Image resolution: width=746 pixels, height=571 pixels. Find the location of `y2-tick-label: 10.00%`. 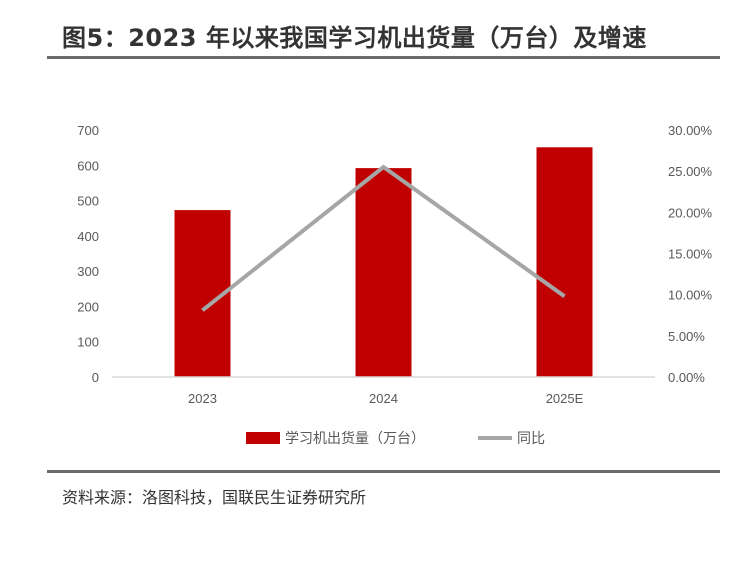

y2-tick-label: 10.00% is located at coordinates (690, 295).